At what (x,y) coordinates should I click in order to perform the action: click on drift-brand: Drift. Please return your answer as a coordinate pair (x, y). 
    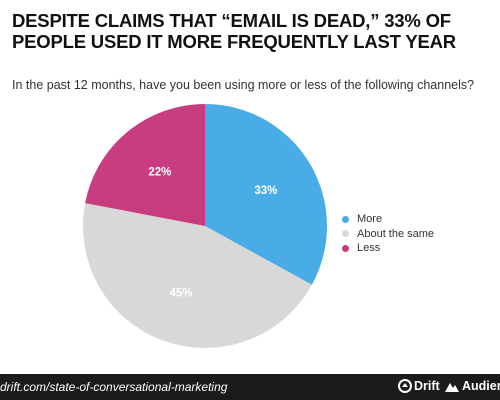
    Looking at the image, I should click on (419, 386).